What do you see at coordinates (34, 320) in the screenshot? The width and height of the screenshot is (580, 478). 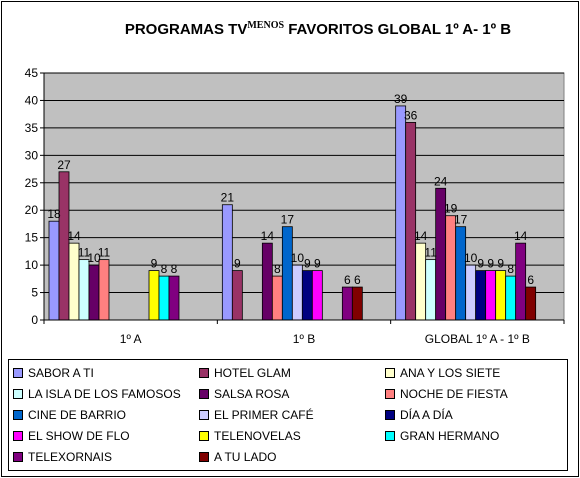 I see `y-tick-label: 0` at bounding box center [34, 320].